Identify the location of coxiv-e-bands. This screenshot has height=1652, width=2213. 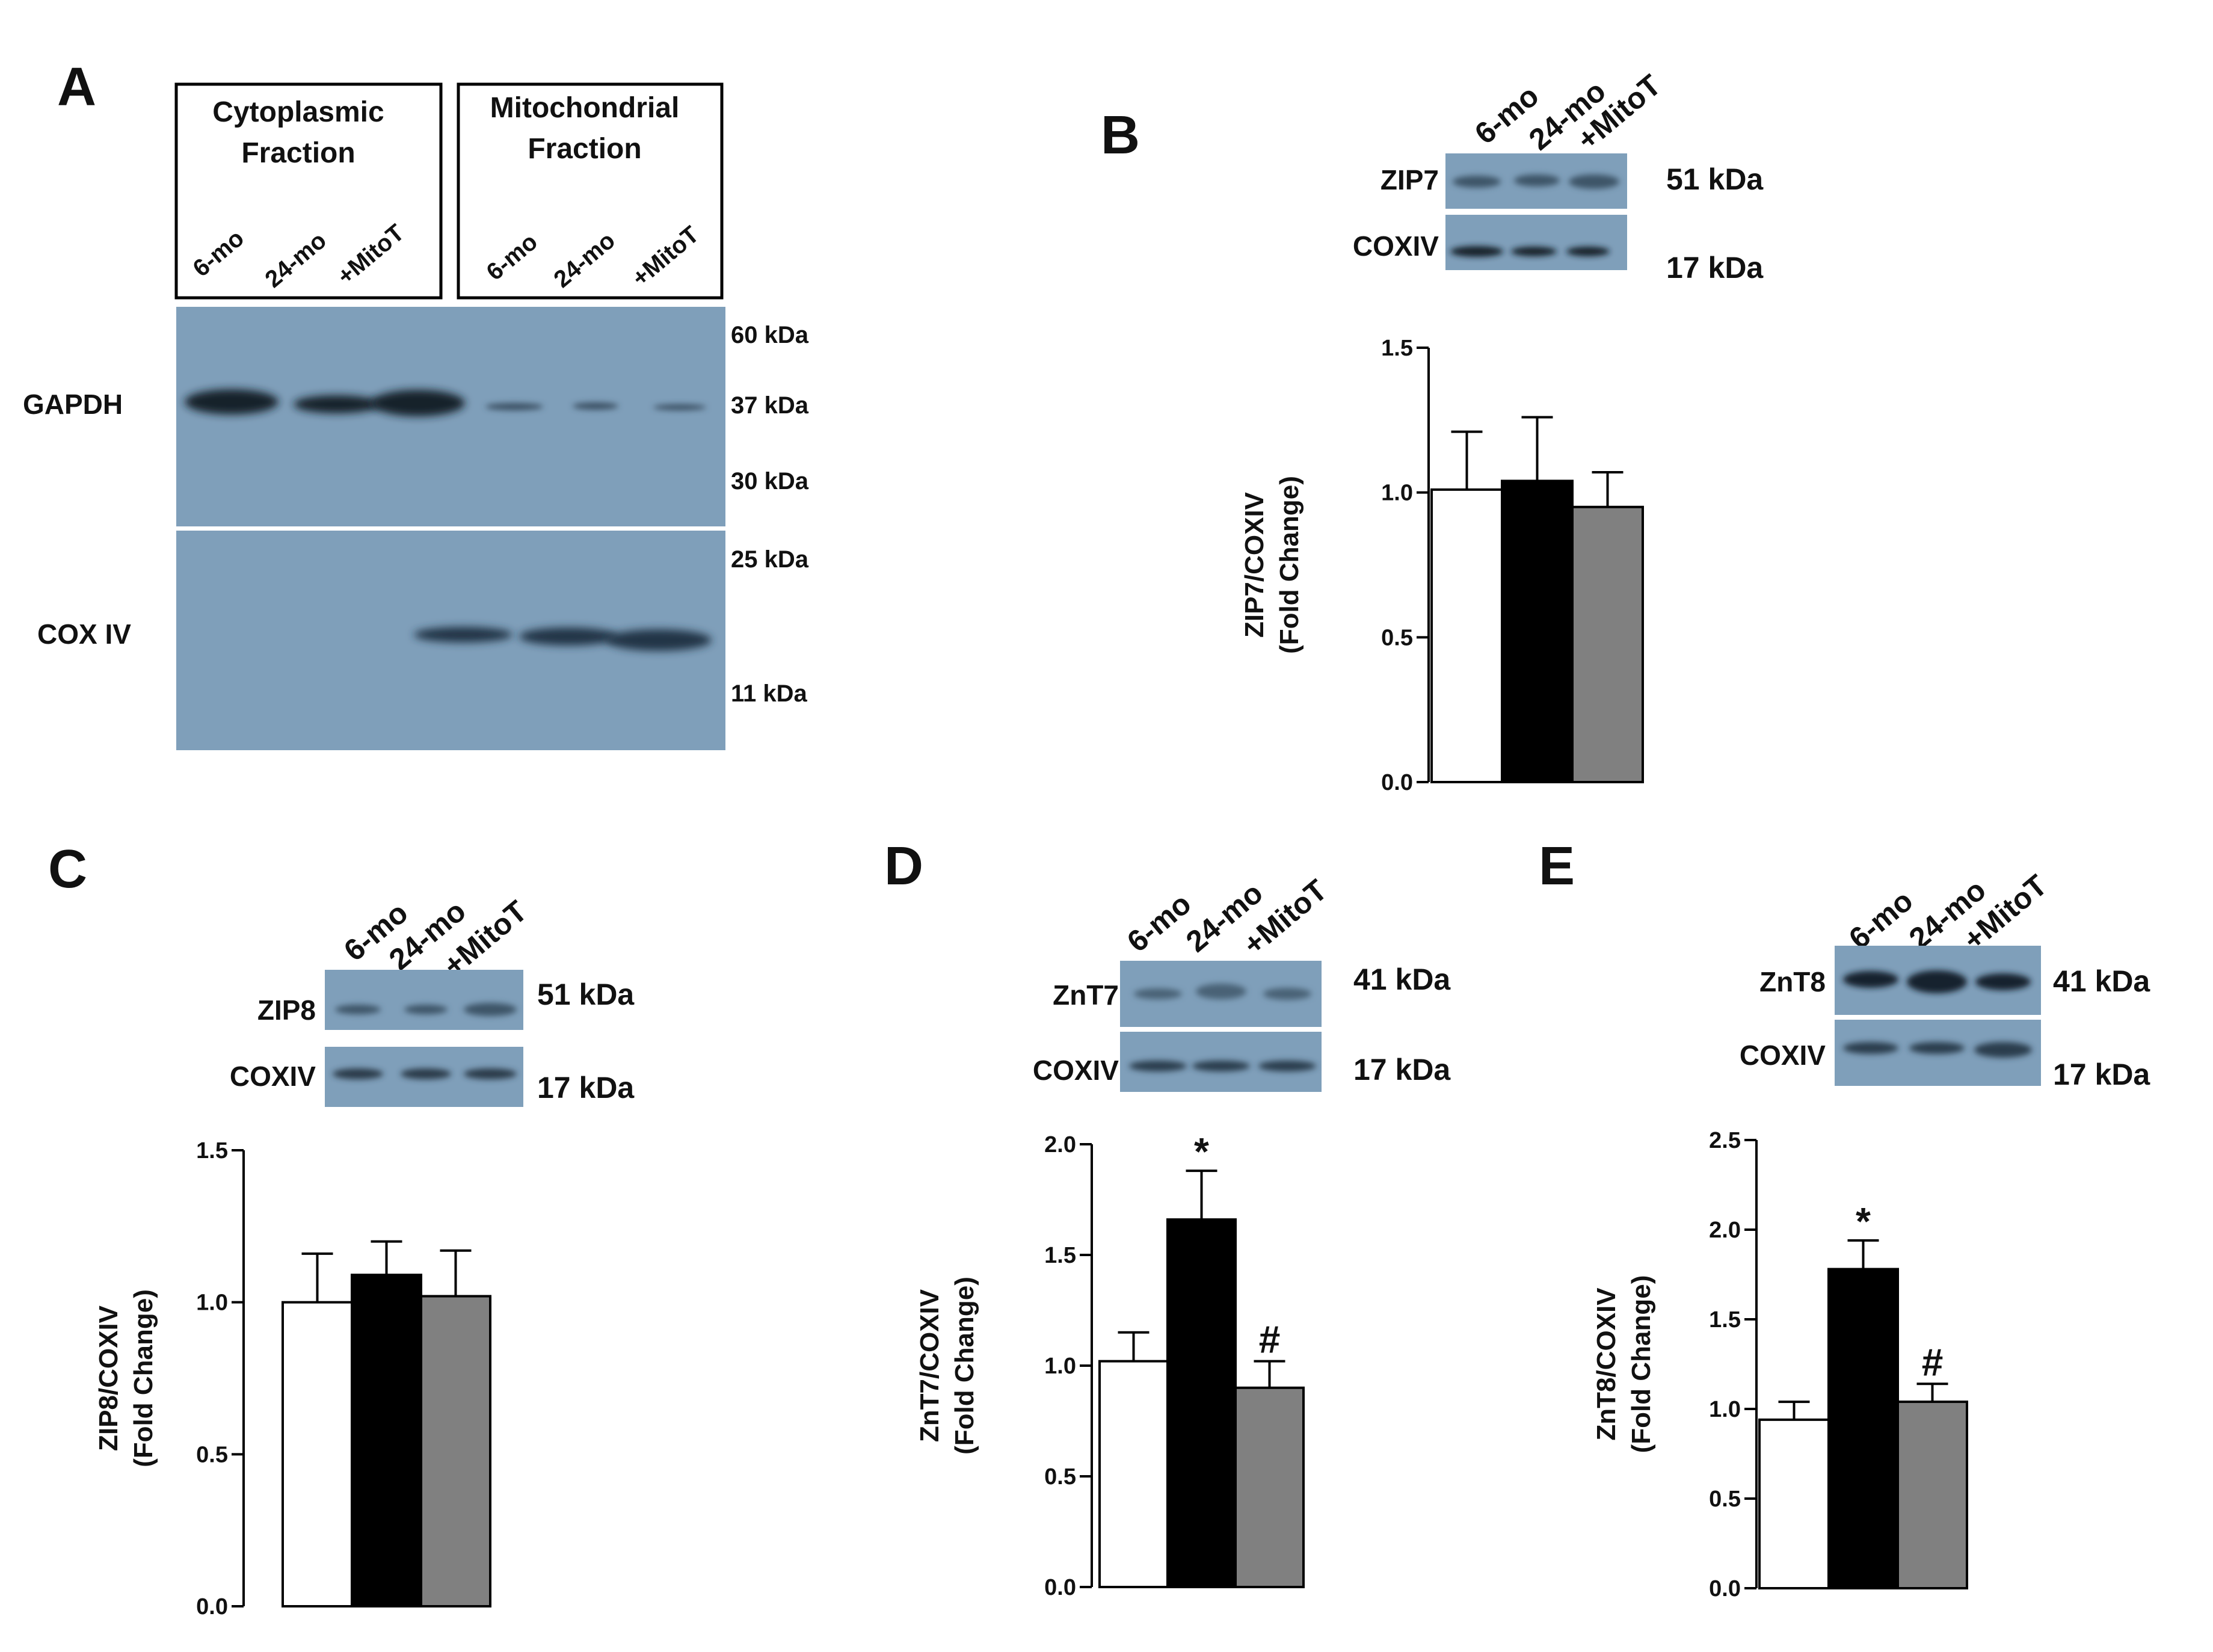
(1937, 1050).